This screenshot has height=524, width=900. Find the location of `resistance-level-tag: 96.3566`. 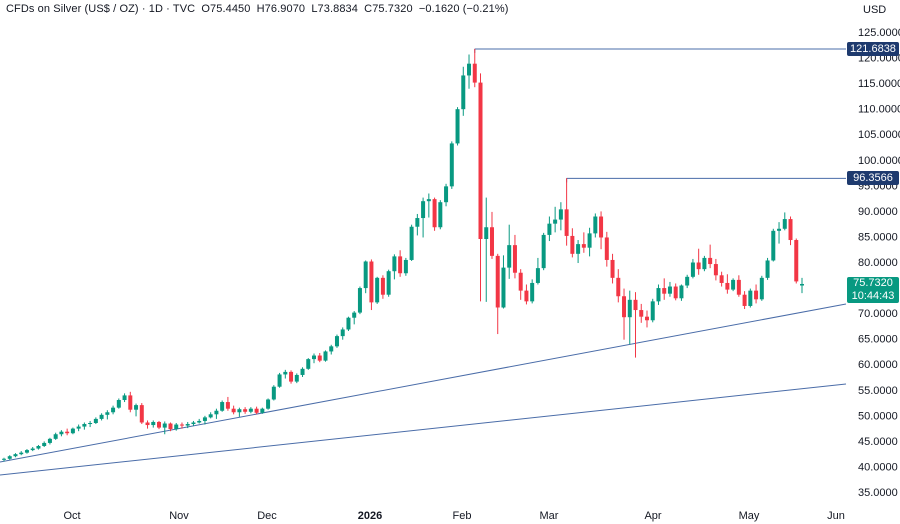

resistance-level-tag: 96.3566 is located at coordinates (873, 178).